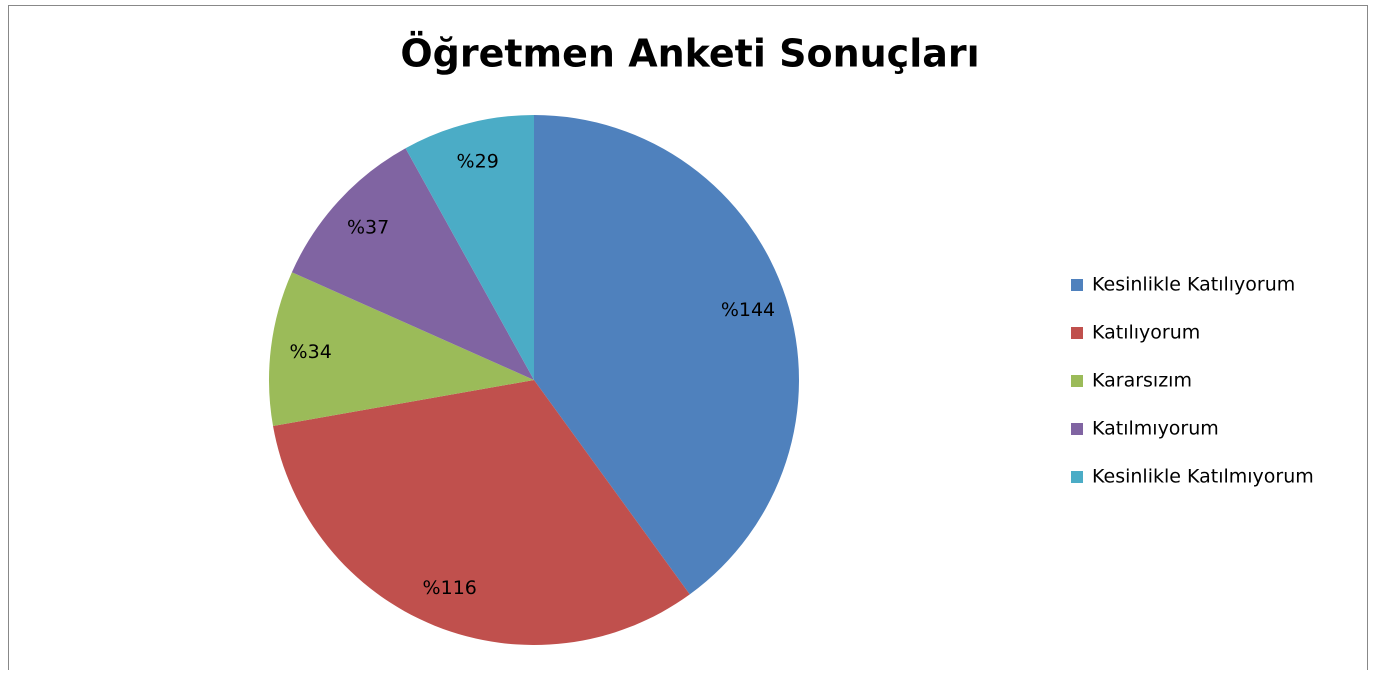 Image resolution: width=1376 pixels, height=674 pixels. Describe the element at coordinates (311, 352) in the screenshot. I see `data-label: %34` at that location.